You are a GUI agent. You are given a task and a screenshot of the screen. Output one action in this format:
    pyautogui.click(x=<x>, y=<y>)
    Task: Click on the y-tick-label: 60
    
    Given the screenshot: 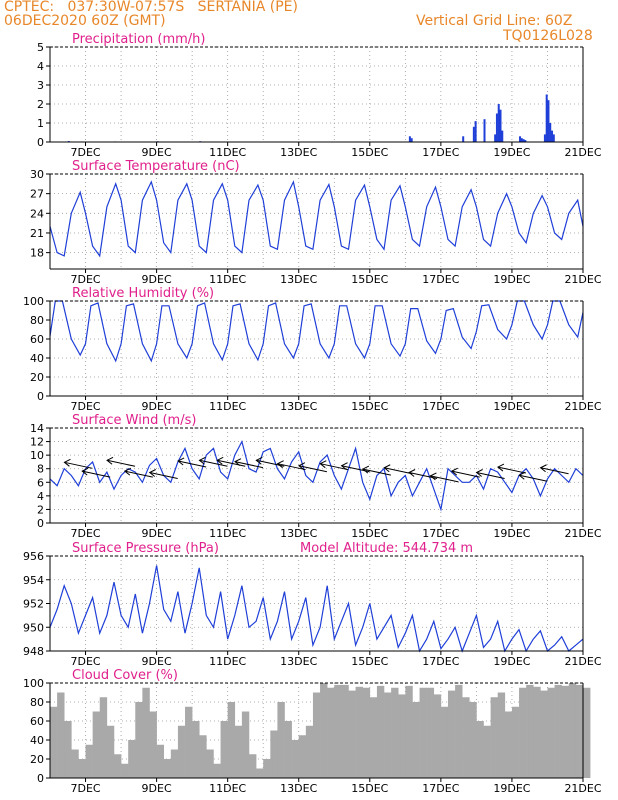 What is the action you would take?
    pyautogui.click(x=37, y=721)
    